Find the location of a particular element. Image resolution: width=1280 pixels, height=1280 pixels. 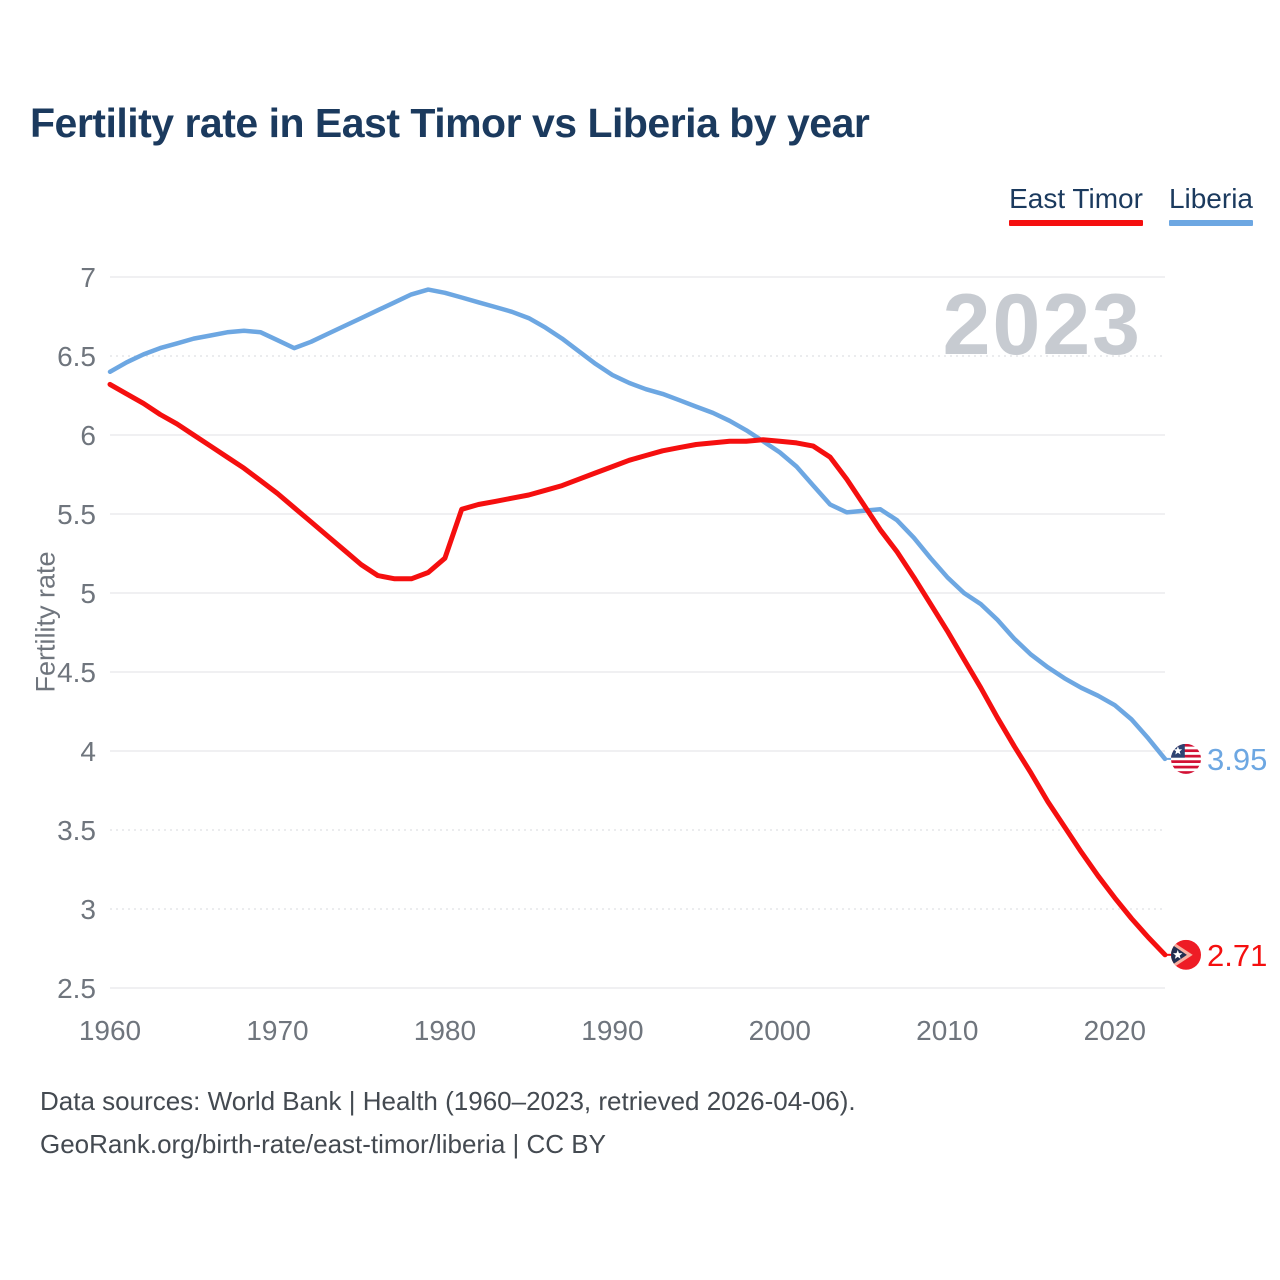

x-tick-label: 1970 is located at coordinates (277, 1030).